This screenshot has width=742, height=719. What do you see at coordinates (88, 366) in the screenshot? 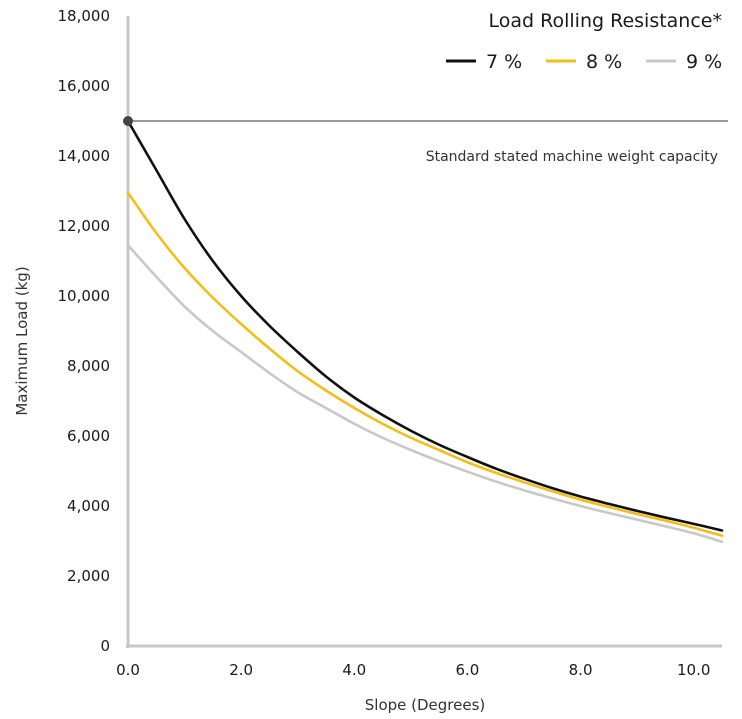
I see `y-tick-label: 8,000` at bounding box center [88, 366].